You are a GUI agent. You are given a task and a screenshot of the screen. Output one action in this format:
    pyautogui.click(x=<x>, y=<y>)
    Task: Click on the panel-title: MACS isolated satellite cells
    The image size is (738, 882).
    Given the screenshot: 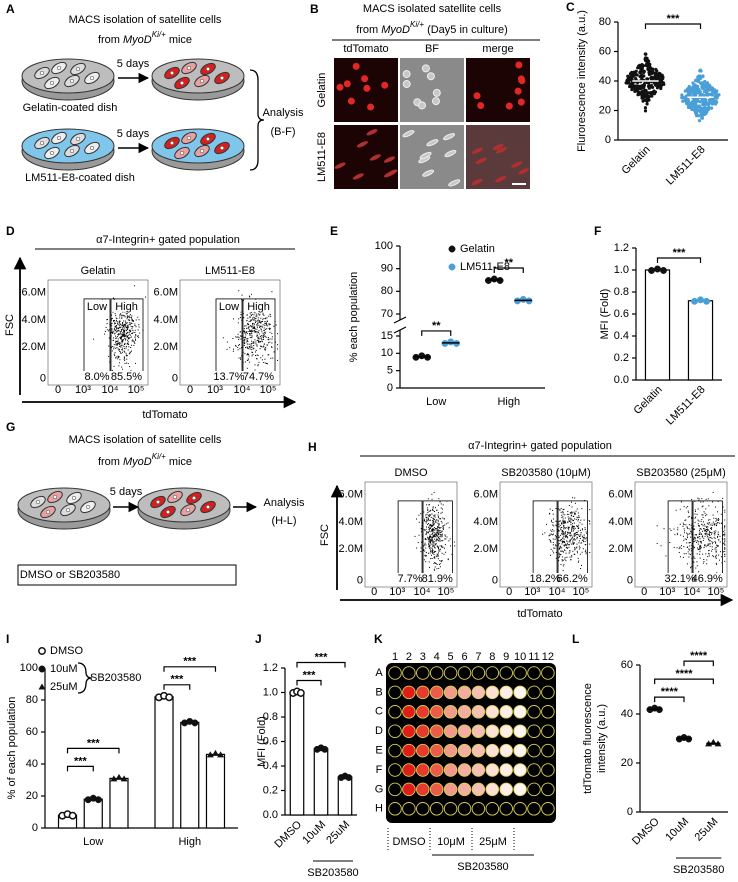 What is the action you would take?
    pyautogui.click(x=432, y=9)
    